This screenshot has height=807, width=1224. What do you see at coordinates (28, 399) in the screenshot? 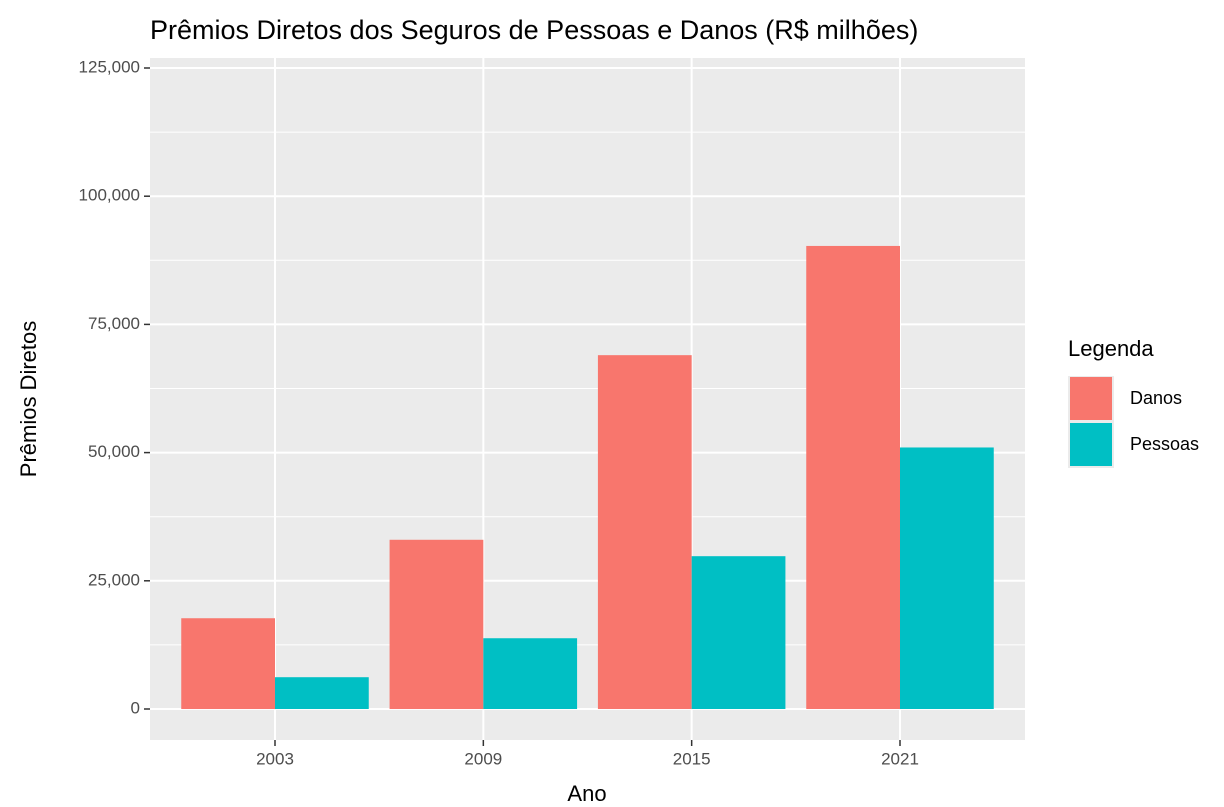
I see `y-axis-title: Prêmios Diretos` at bounding box center [28, 399].